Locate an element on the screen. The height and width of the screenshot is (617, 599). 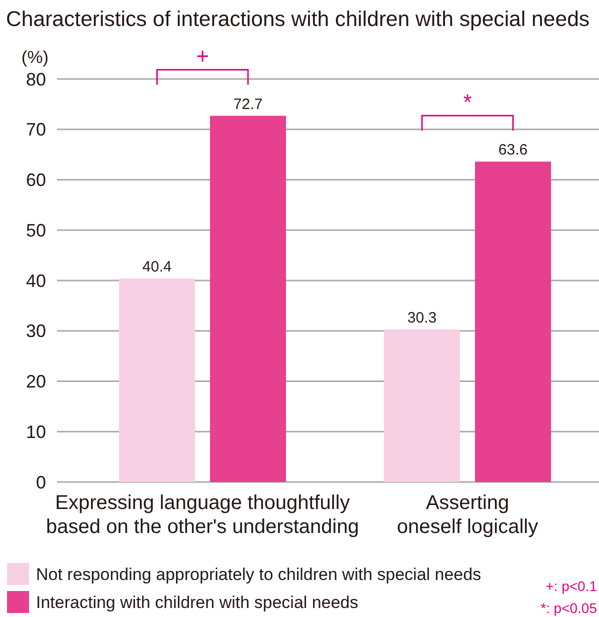
data-label: 30.3 is located at coordinates (422, 317).